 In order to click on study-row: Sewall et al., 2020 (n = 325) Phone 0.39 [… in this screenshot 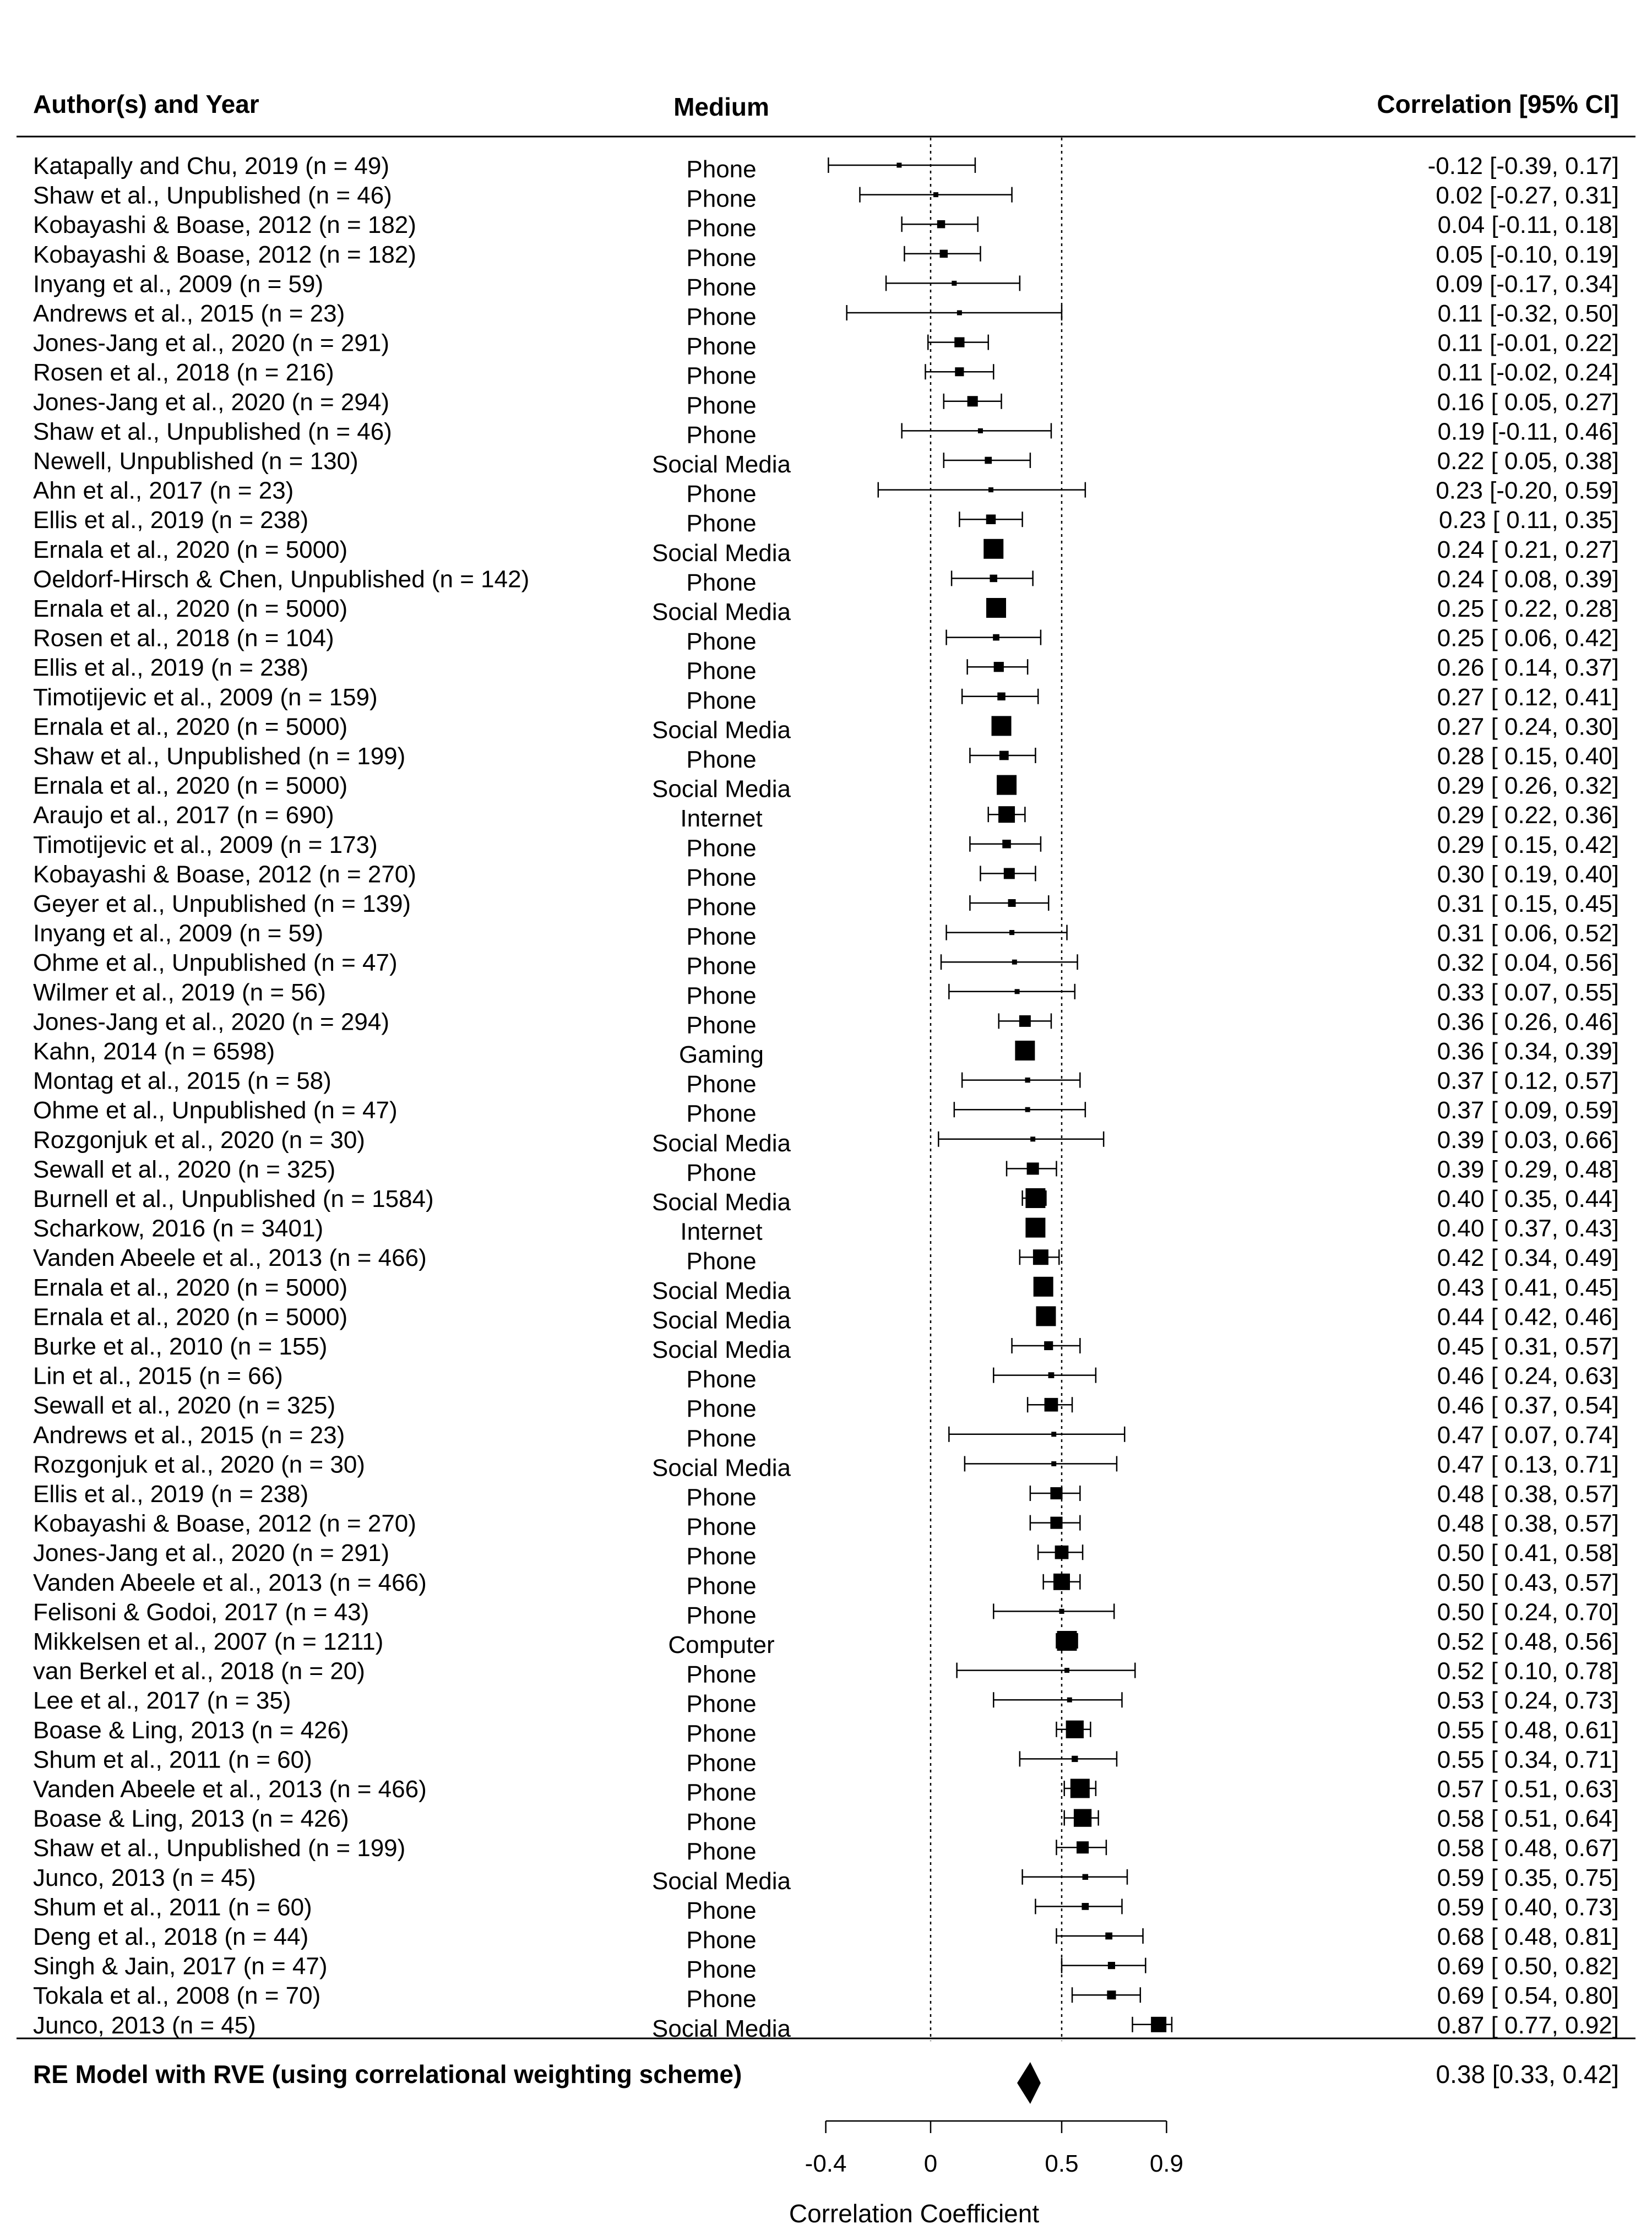, I will do `click(826, 1171)`.